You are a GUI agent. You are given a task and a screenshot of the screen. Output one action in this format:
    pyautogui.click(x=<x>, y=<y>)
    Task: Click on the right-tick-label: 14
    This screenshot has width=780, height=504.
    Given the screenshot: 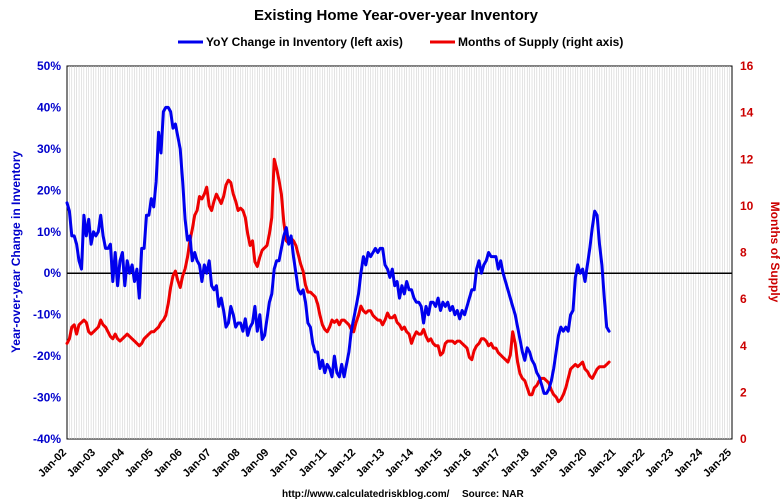 What is the action you would take?
    pyautogui.click(x=747, y=113)
    